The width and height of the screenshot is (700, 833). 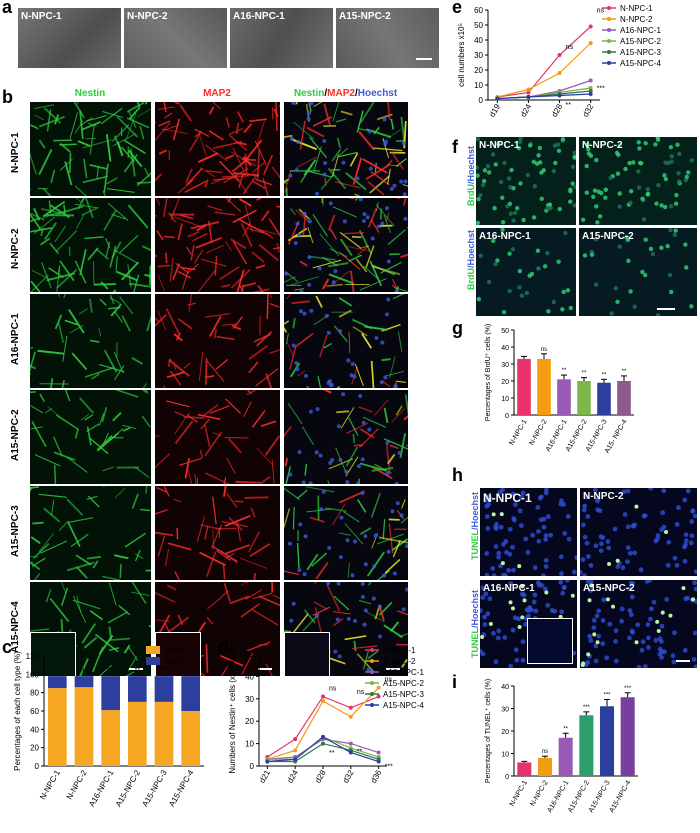 What do you see at coordinates (33, 656) in the screenshot?
I see `y-tick-label: 120` at bounding box center [33, 656].